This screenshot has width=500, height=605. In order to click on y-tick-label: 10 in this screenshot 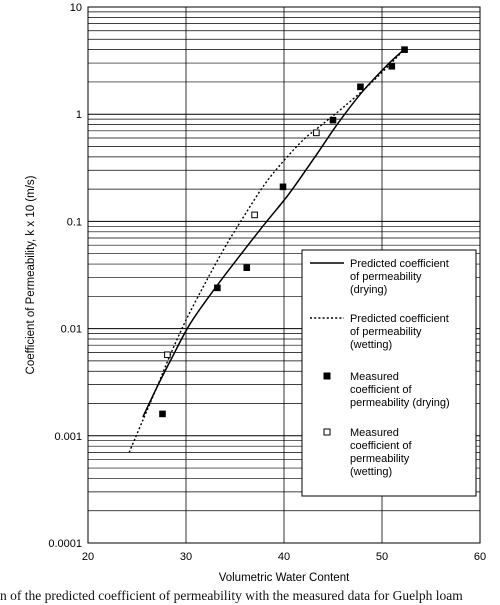, I will do `click(76, 8)`.